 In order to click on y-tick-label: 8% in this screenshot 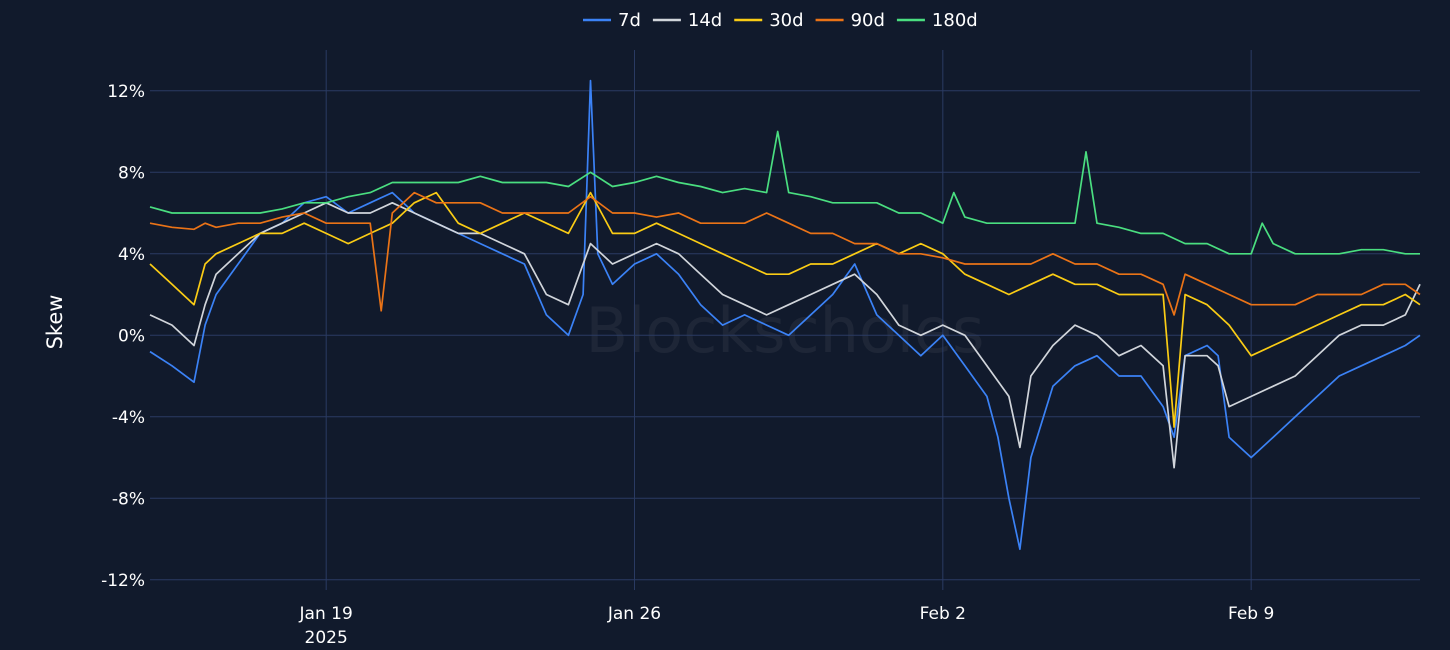, I will do `click(131, 173)`.